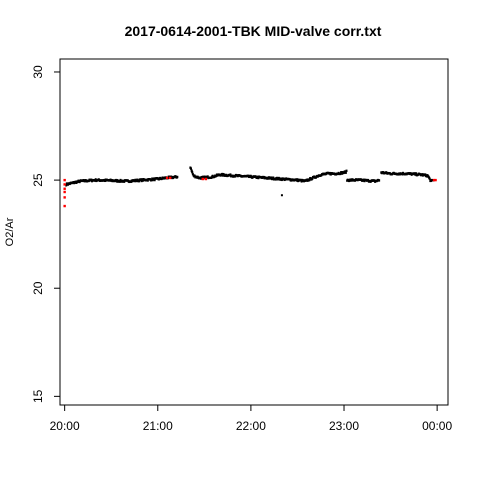 This screenshot has width=480, height=485. I want to click on chart-title: 2017-0614-2001-TBK MID-valve corr.txt, so click(253, 31).